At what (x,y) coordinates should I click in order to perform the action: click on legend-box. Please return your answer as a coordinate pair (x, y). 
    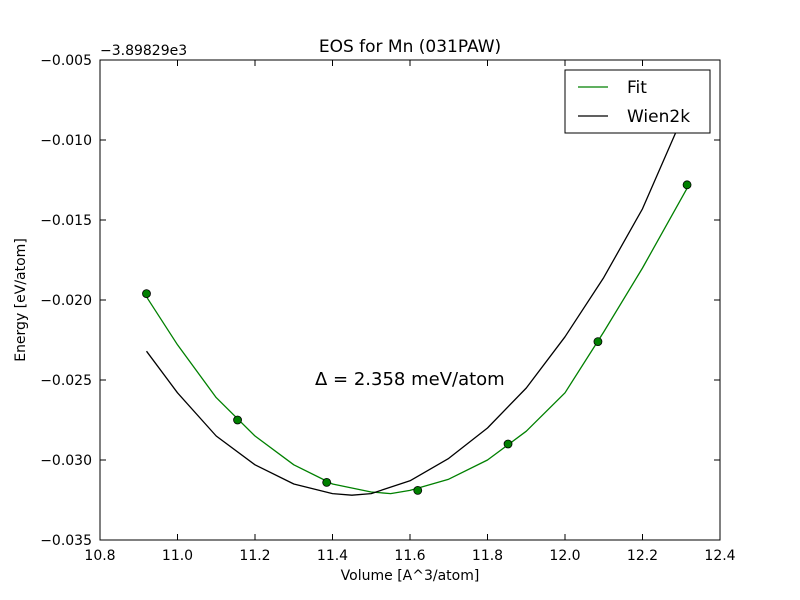
    Looking at the image, I should click on (637, 101).